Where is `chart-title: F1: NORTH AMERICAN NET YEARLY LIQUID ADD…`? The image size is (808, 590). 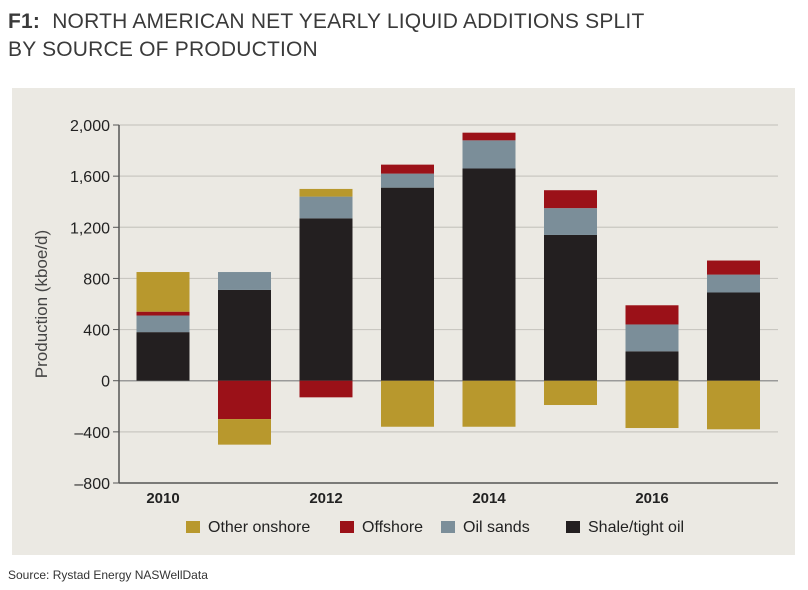 chart-title: F1: NORTH AMERICAN NET YEARLY LIQUID ADD… is located at coordinates (326, 36).